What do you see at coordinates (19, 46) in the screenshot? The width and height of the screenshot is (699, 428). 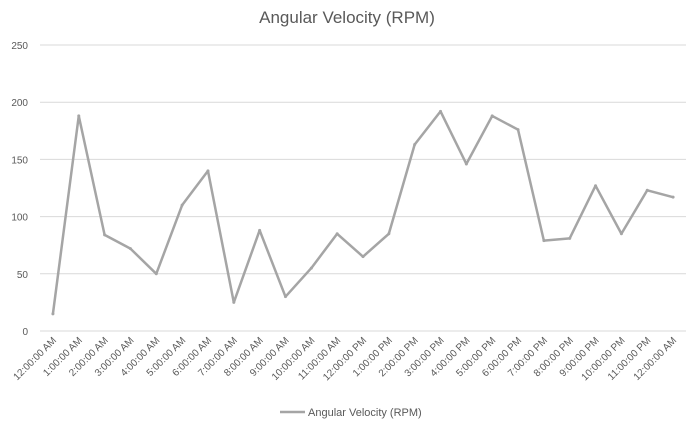 I see `y-tick-label: 250` at bounding box center [19, 46].